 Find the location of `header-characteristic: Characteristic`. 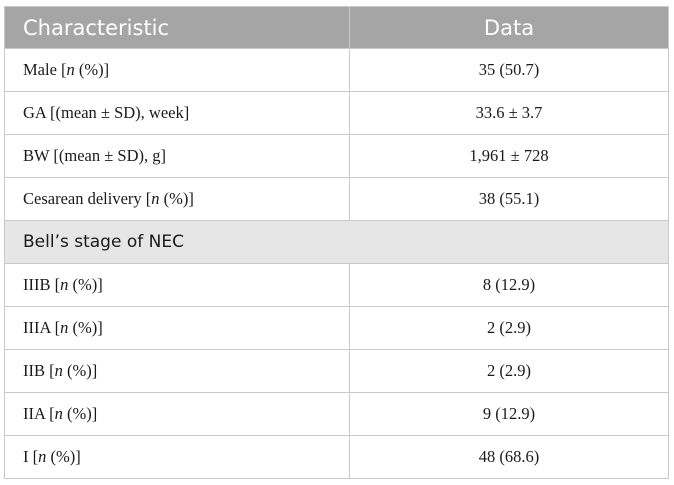

header-characteristic: Characteristic is located at coordinates (177, 27).